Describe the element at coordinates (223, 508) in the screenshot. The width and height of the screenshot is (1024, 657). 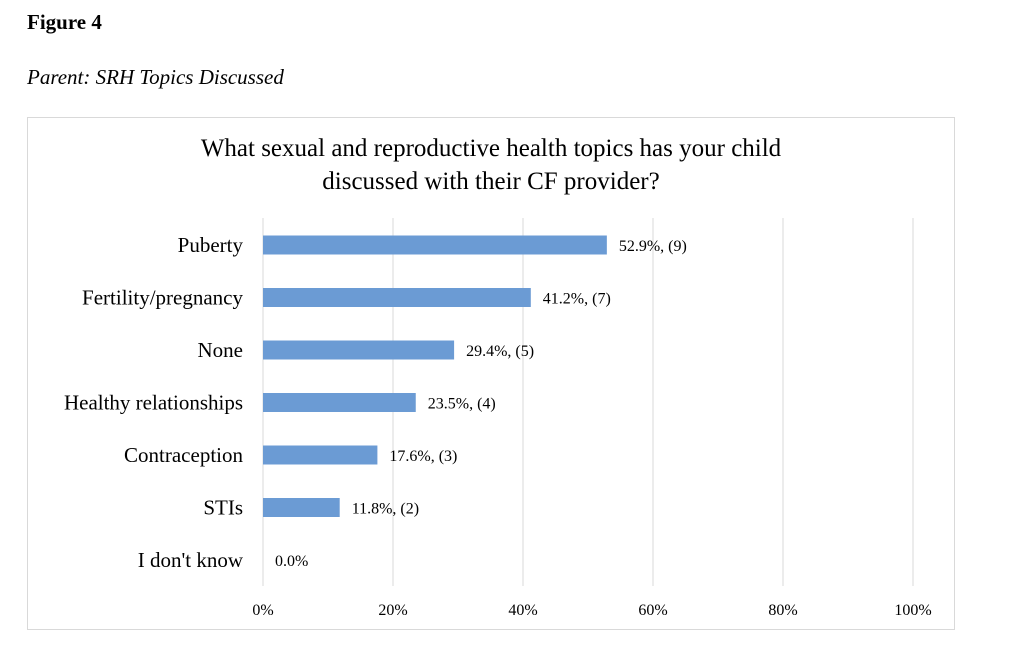
I see `category-label: STIs` at that location.